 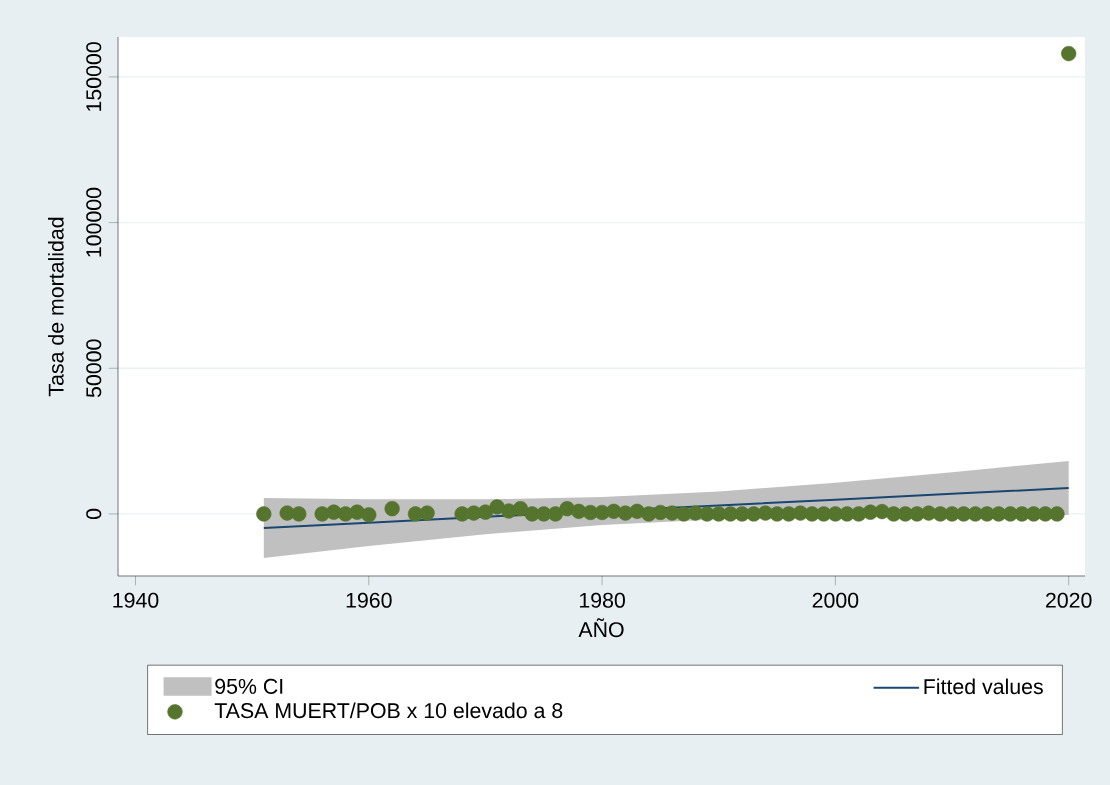 What do you see at coordinates (94, 514) in the screenshot?
I see `y-tick-label: 0` at bounding box center [94, 514].